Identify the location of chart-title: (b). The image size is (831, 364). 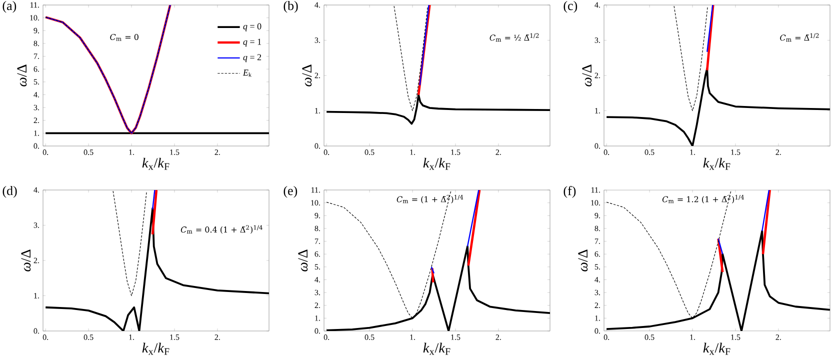
(291, 6).